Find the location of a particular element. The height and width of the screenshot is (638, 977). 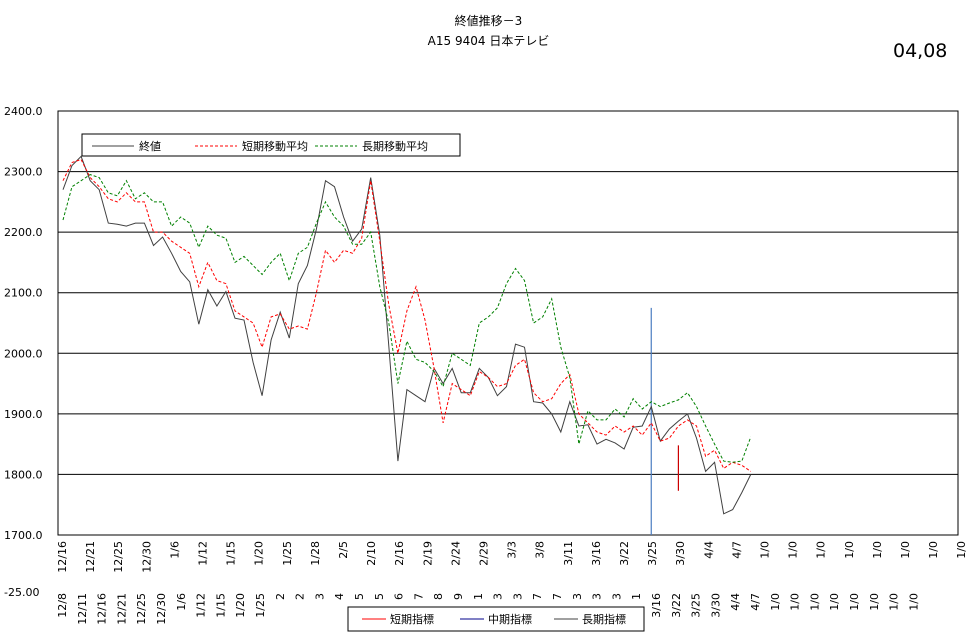

x-tick-label: 2/5 is located at coordinates (343, 550).